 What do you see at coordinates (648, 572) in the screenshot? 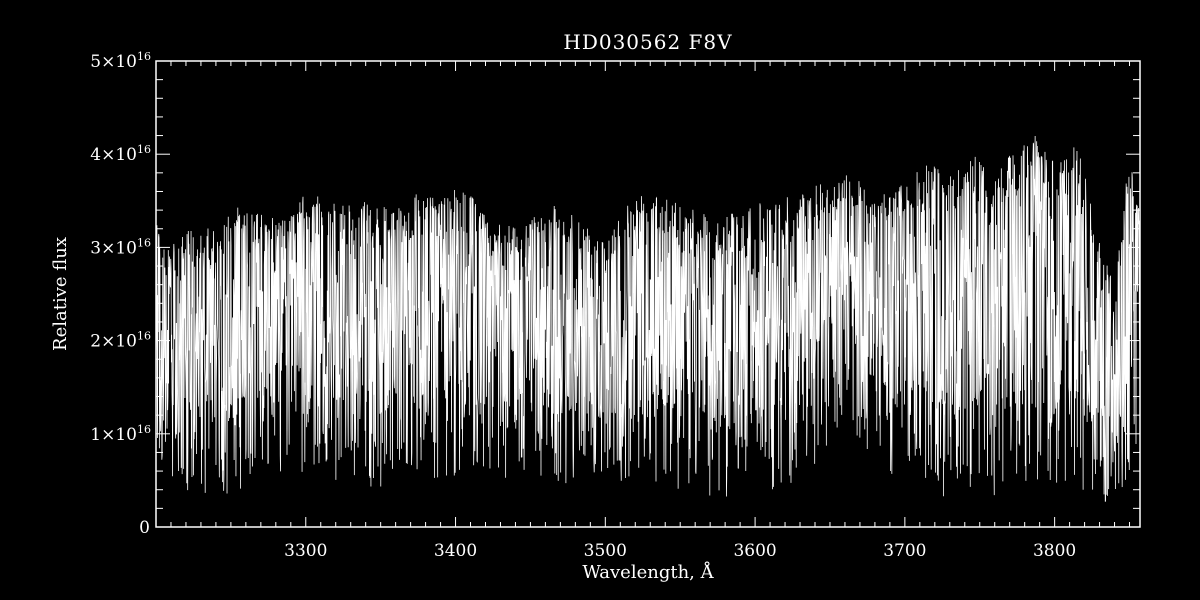
I see `x-axis-label: Wavelength, Å` at bounding box center [648, 572].